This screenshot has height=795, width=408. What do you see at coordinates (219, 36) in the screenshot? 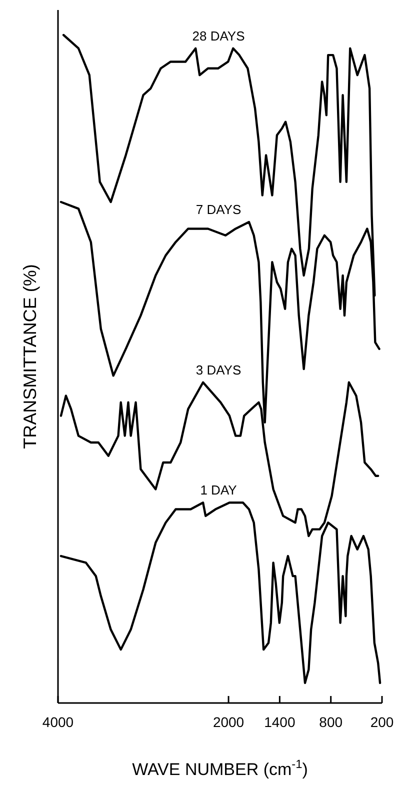
I see `series-label: 28 DAYS` at bounding box center [219, 36].